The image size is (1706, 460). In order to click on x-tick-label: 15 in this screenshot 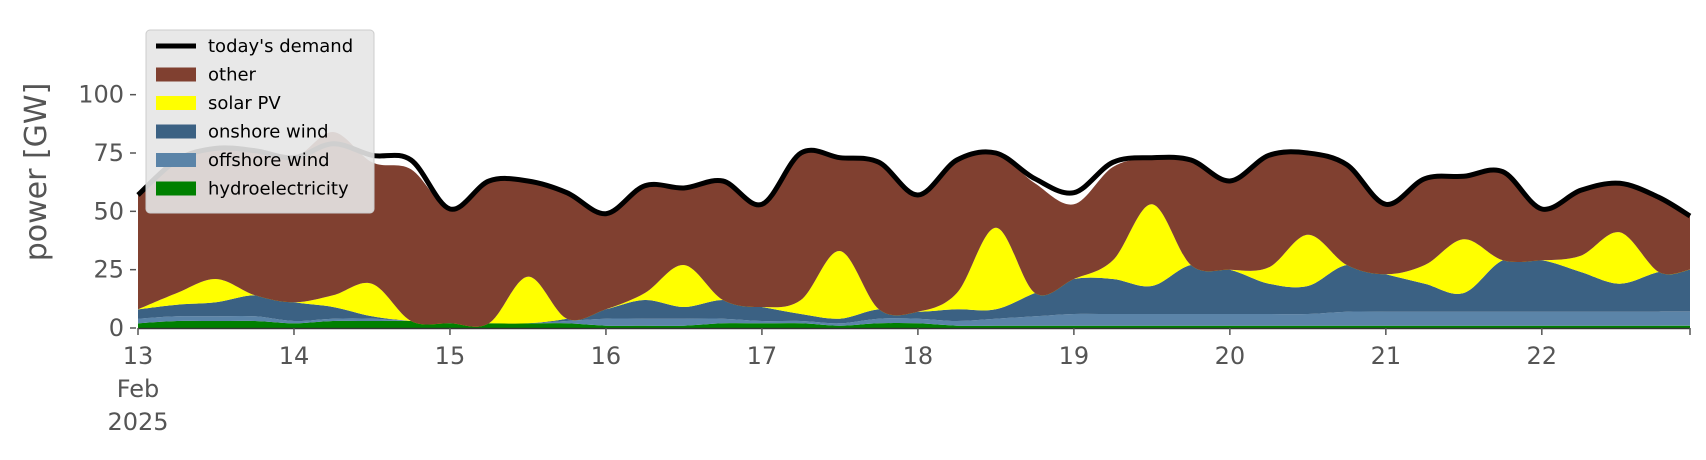, I will do `click(450, 356)`.